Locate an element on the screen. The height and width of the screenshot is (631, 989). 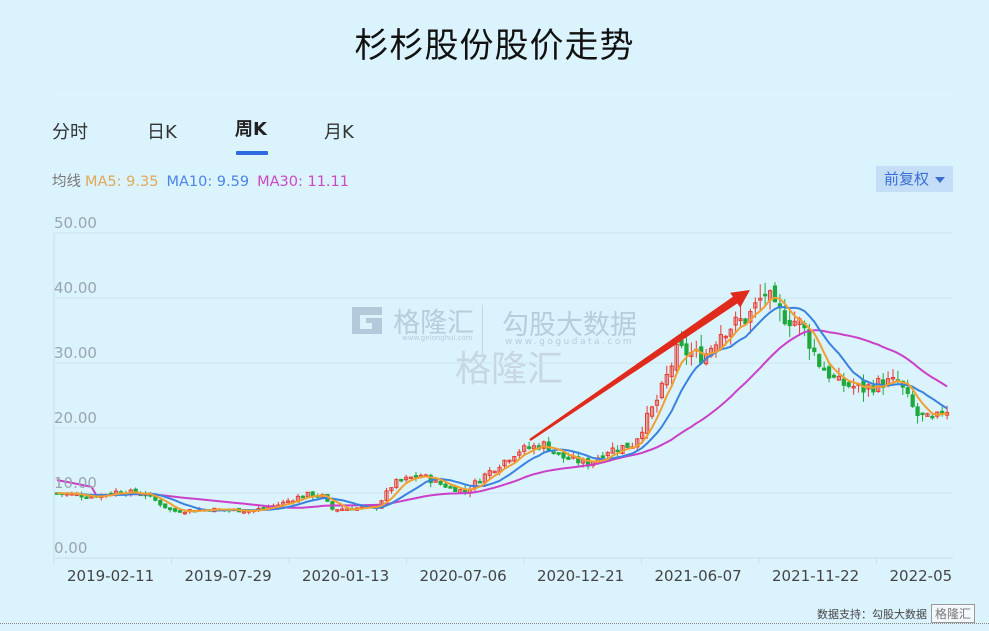
tab-monthly-k: 月K is located at coordinates (339, 132).